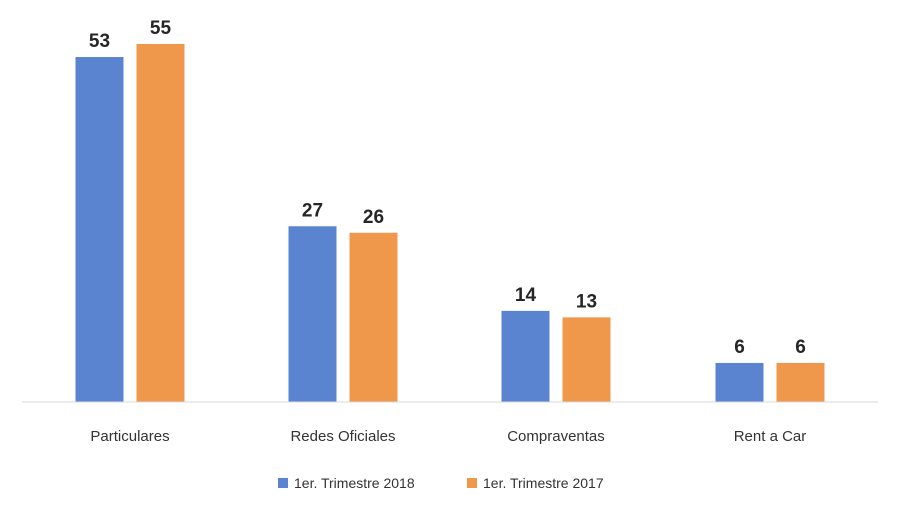 The width and height of the screenshot is (900, 507). What do you see at coordinates (441, 483) in the screenshot?
I see `legend: 1er. Trimestre 2018 1er. Trimestre 2017` at bounding box center [441, 483].